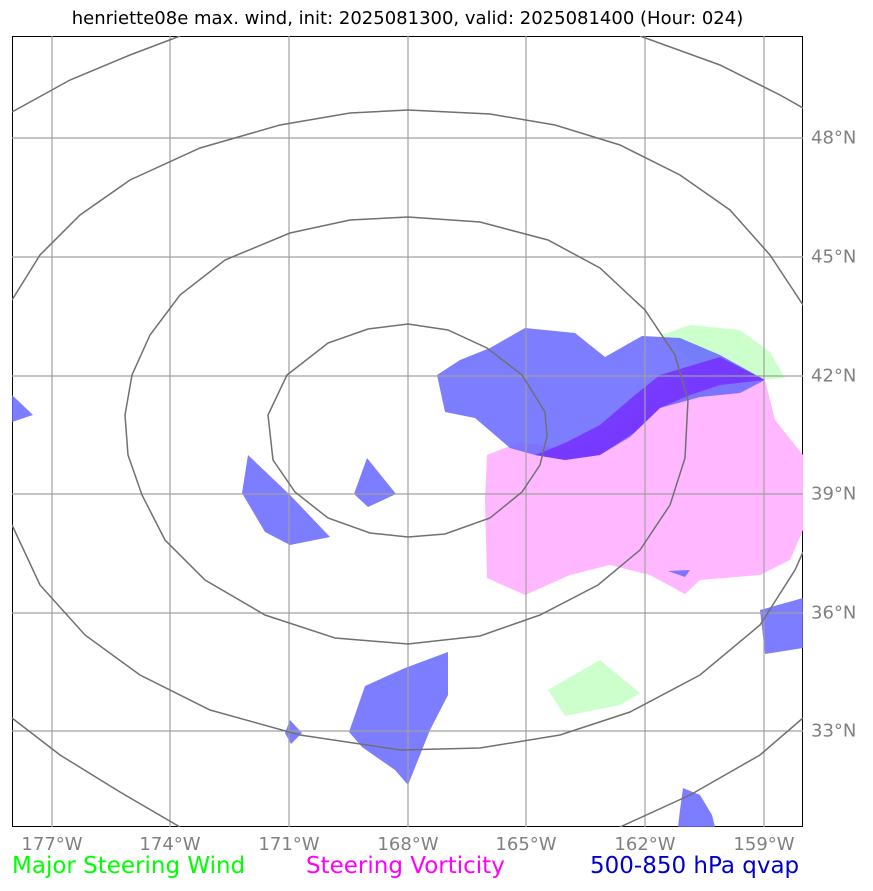  What do you see at coordinates (834, 731) in the screenshot?
I see `latitude-label: 33°N` at bounding box center [834, 731].